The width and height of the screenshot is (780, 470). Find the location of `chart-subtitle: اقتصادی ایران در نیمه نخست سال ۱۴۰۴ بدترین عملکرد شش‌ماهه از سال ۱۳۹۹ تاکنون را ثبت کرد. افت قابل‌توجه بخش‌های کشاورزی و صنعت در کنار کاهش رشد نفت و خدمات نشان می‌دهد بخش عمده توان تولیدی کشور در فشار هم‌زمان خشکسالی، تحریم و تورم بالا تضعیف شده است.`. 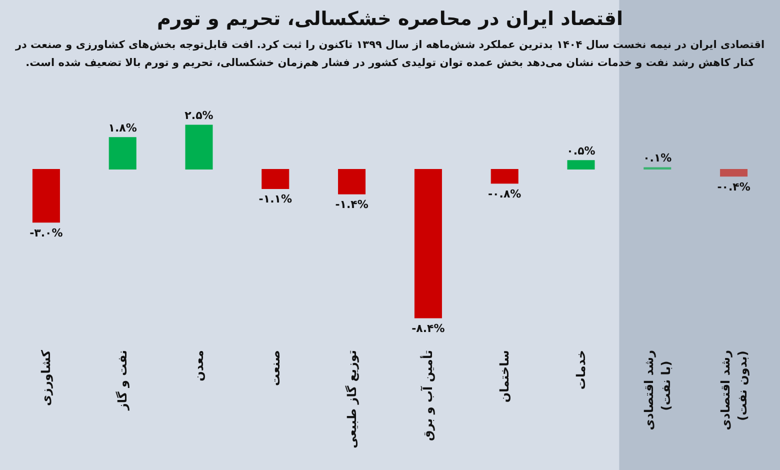

chart-subtitle: اقتصادی ایران در نیمه نخست سال ۱۴۰۴ بدترین عملکرد شش‌ماهه از سال ۱۳۹۹ تاکنون را ثبت کرد. افت قابل‌توجه بخش‌های کشاورزی و صنعت در کنار کاهش رشد نفت و خدمات نشان می‌دهد بخش عمده توان تولیدی کشور در فشار هم‌زمان خشکسالی، تحریم و تورم بالا تضعیف شده است. is located at coordinates (390, 54).